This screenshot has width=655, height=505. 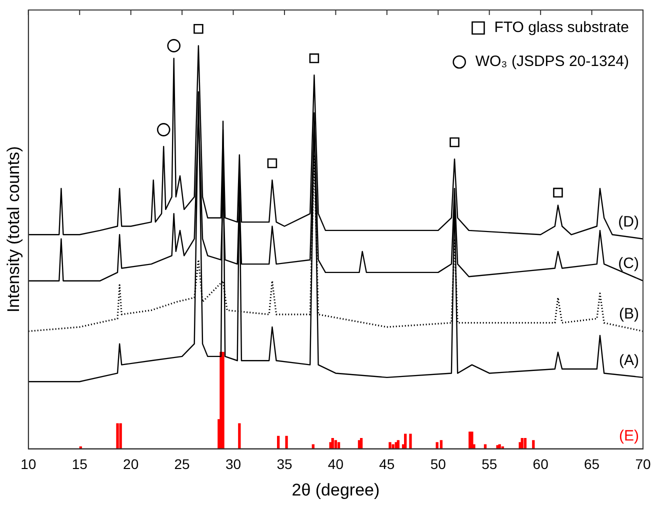 What do you see at coordinates (628, 221) in the screenshot?
I see `series-label: (D)` at bounding box center [628, 221].